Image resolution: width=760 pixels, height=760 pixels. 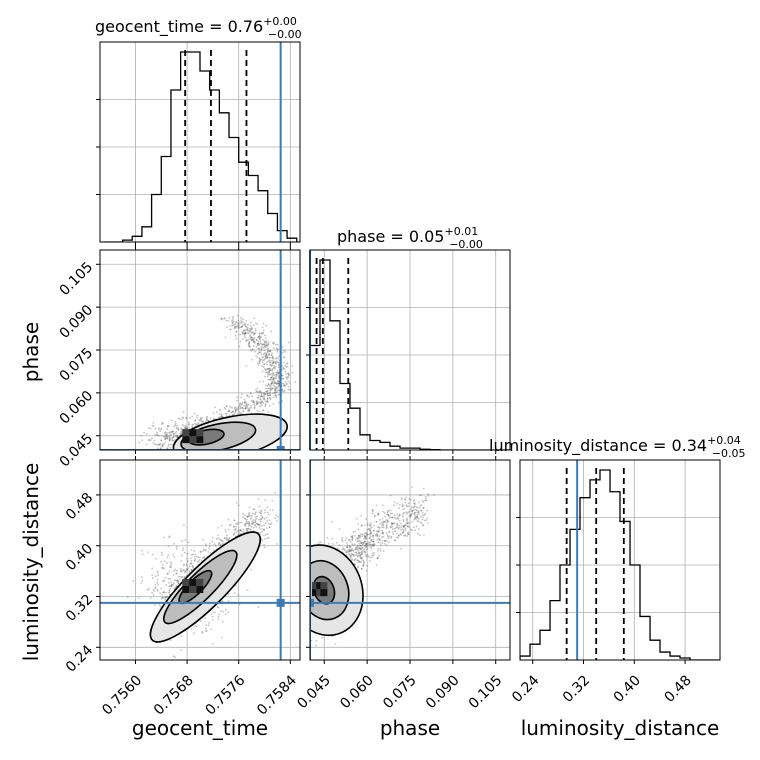 I want to click on density-panel-luminosity-distance-vs-geocent-time, so click(x=198, y=560).